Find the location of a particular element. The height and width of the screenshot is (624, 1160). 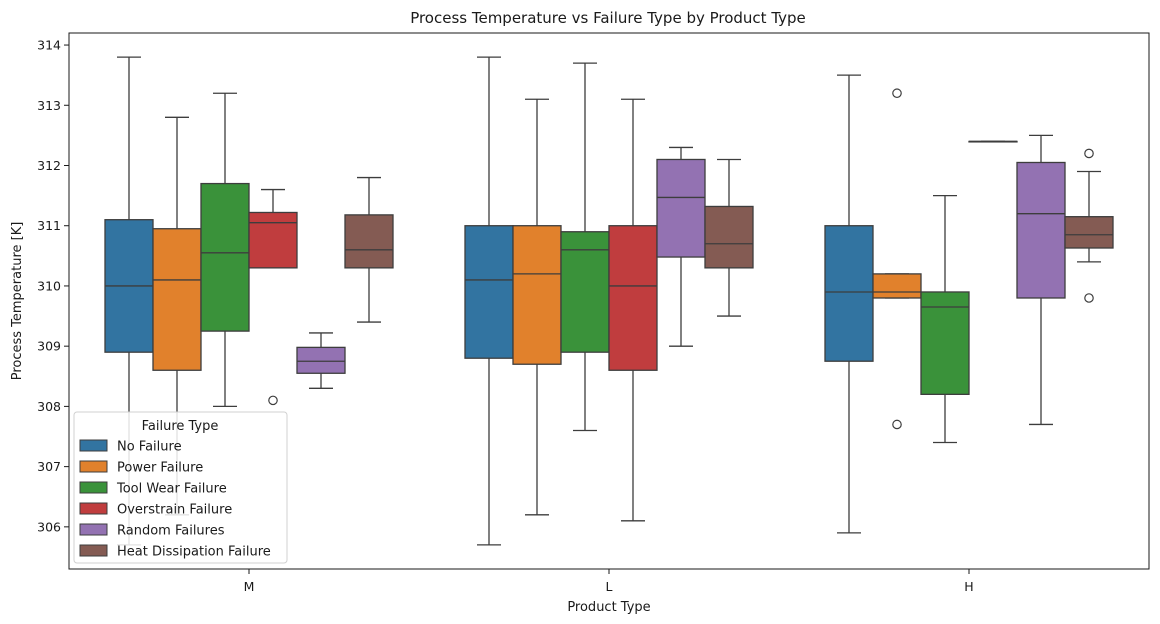

x-axis-label: Product Type is located at coordinates (608, 607).